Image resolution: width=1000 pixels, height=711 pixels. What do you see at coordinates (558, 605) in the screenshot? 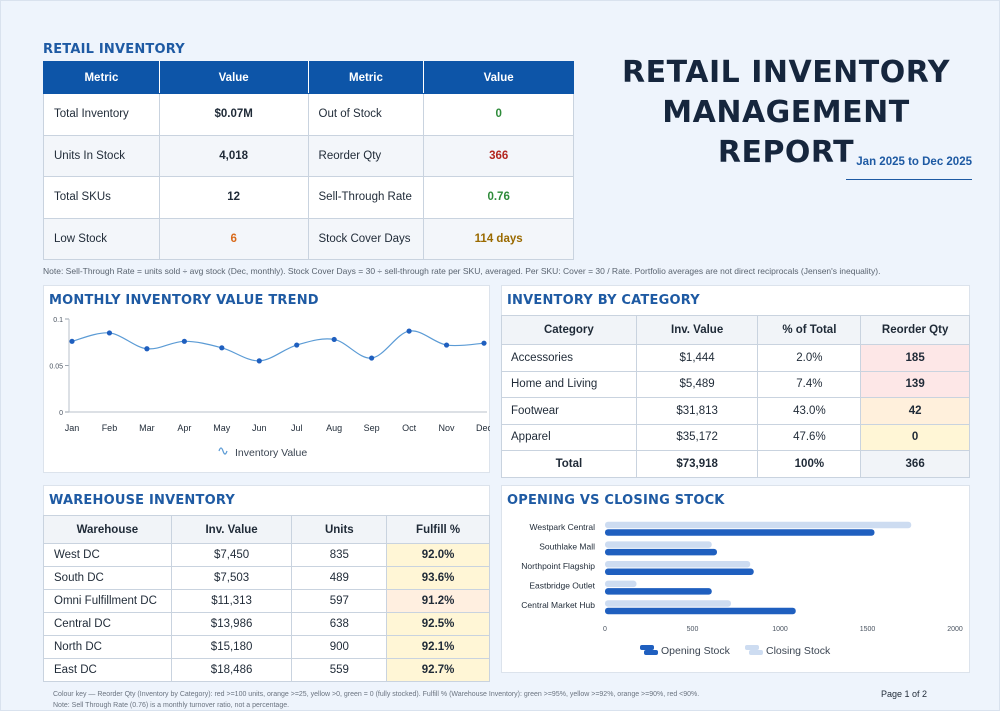
I see `category-label: Central Market Hub` at bounding box center [558, 605].